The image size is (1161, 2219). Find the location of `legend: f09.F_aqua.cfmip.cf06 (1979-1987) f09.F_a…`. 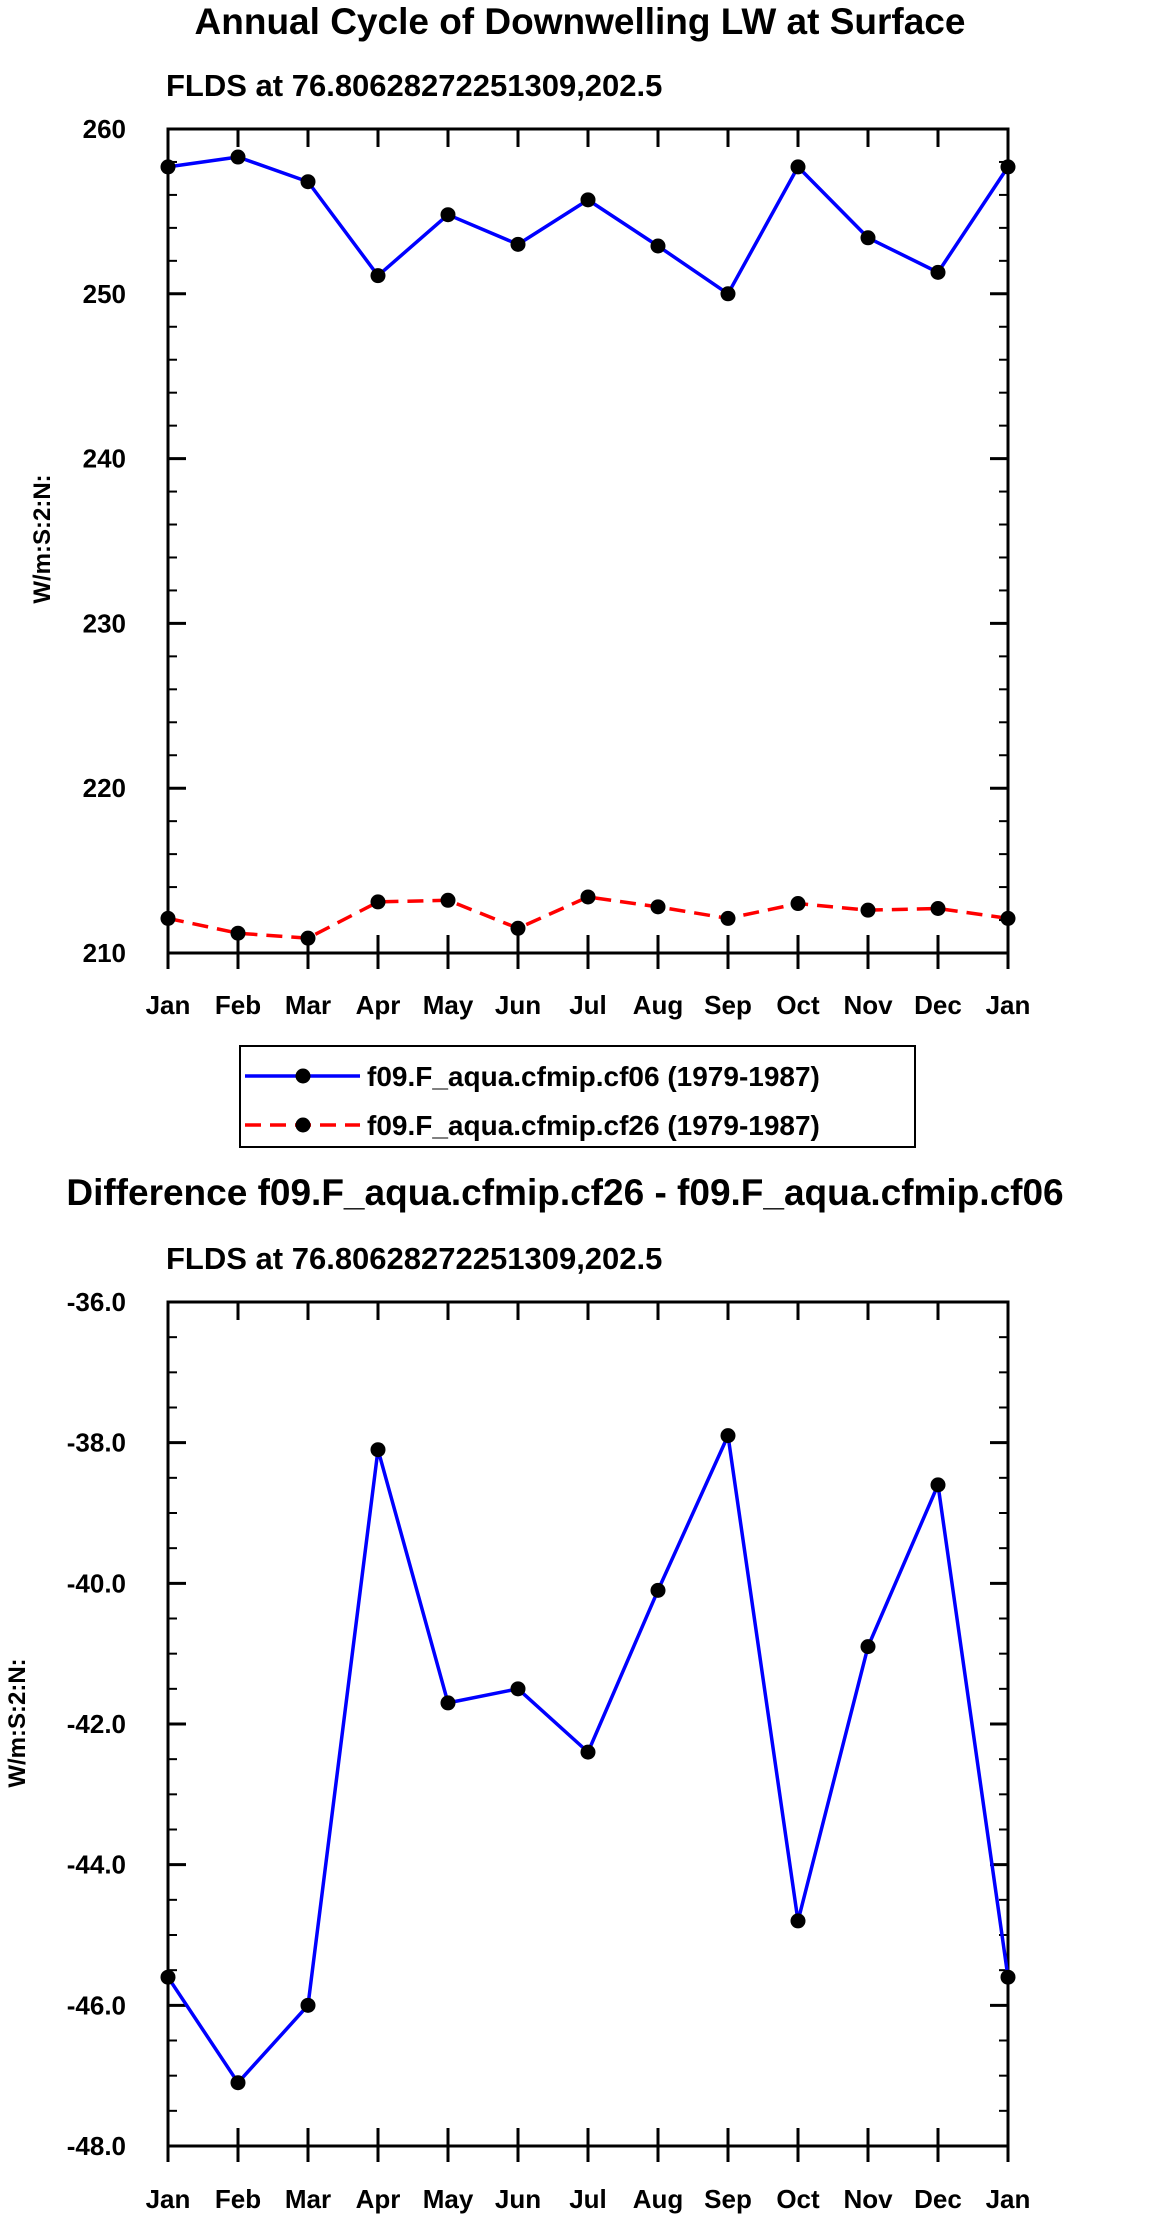

legend: f09.F_aqua.cfmip.cf06 (1979-1987) f09.F_a… is located at coordinates (532, 1101).